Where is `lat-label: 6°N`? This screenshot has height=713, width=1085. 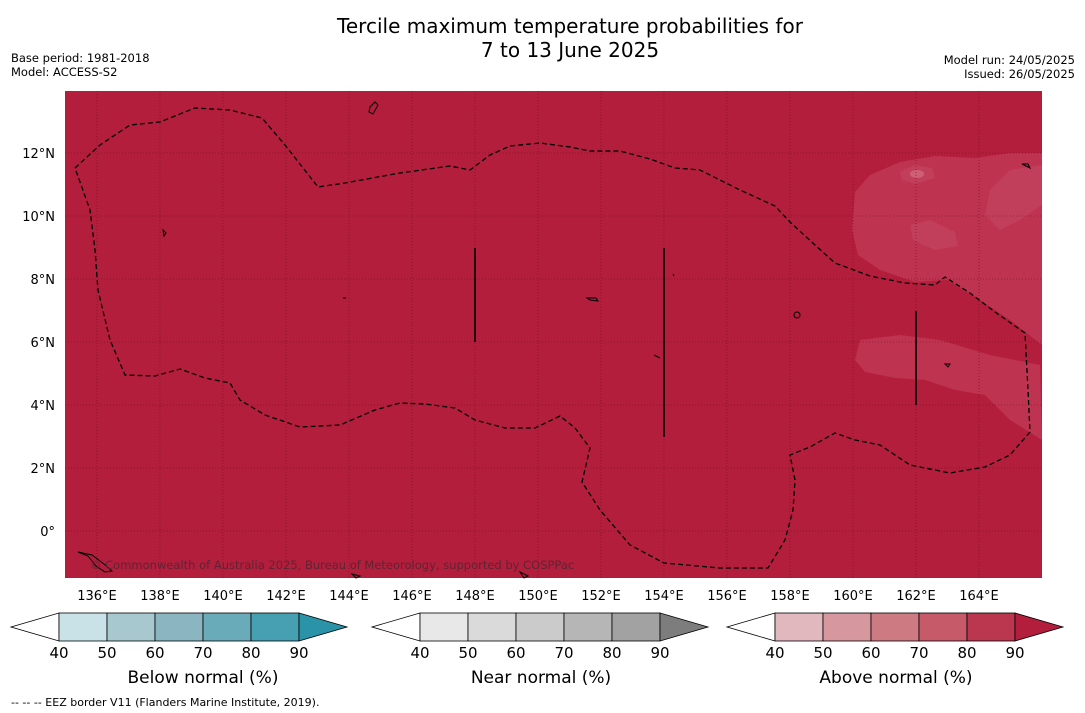 lat-label: 6°N is located at coordinates (43, 343).